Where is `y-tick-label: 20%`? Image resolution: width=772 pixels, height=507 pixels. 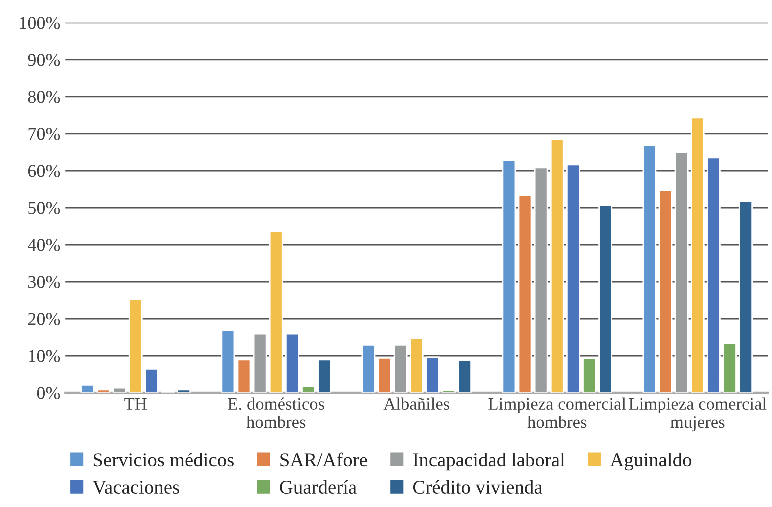
y-tick-label: 20% is located at coordinates (44, 319).